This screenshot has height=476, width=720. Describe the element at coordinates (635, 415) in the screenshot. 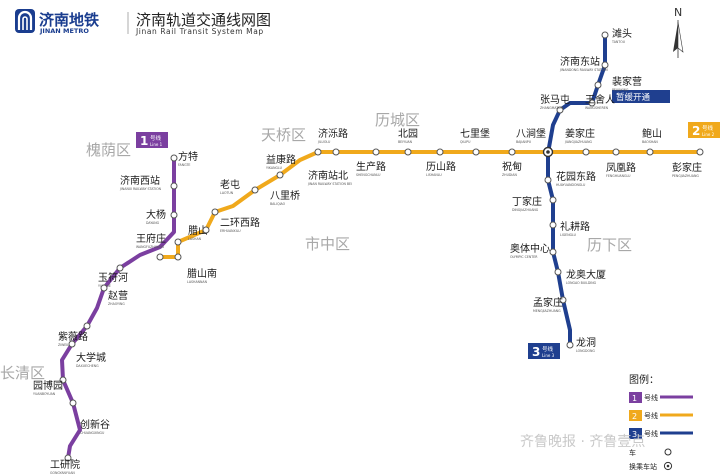

I see `legend-line-2-swatch` at that location.